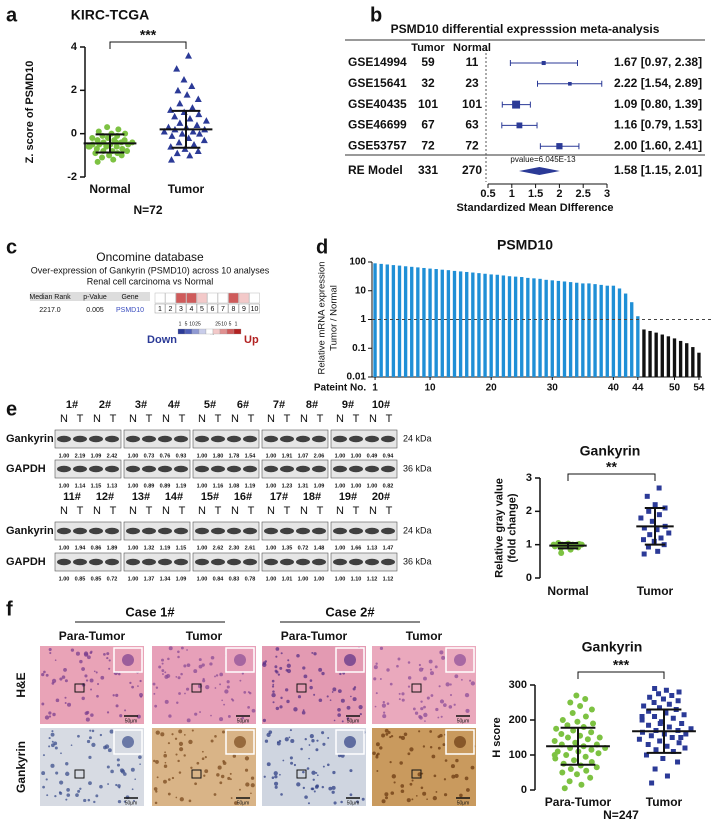 This screenshot has width=718, height=822. What do you see at coordinates (472, 125) in the screenshot?
I see `normal-n: 63` at bounding box center [472, 125].